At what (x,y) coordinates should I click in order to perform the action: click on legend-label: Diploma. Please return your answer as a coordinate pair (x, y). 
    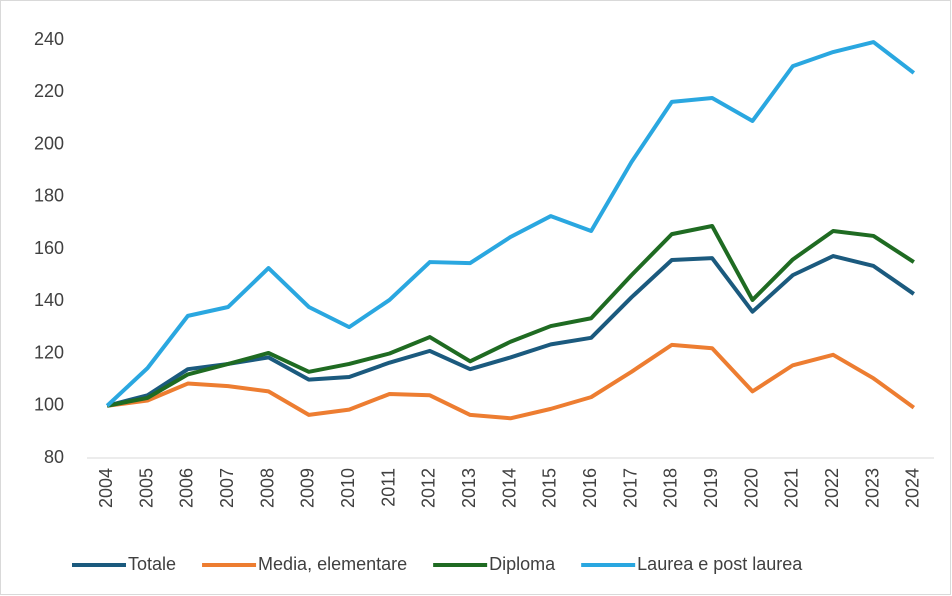
    Looking at the image, I should click on (522, 564).